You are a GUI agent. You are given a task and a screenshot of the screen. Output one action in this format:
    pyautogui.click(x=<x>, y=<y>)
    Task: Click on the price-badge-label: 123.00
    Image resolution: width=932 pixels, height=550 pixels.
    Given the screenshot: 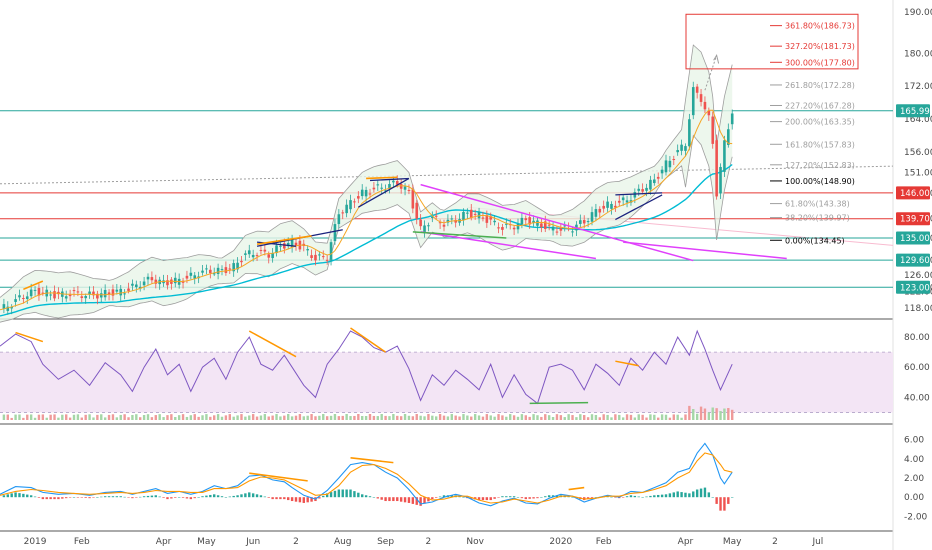 What is the action you would take?
    pyautogui.click(x=915, y=288)
    